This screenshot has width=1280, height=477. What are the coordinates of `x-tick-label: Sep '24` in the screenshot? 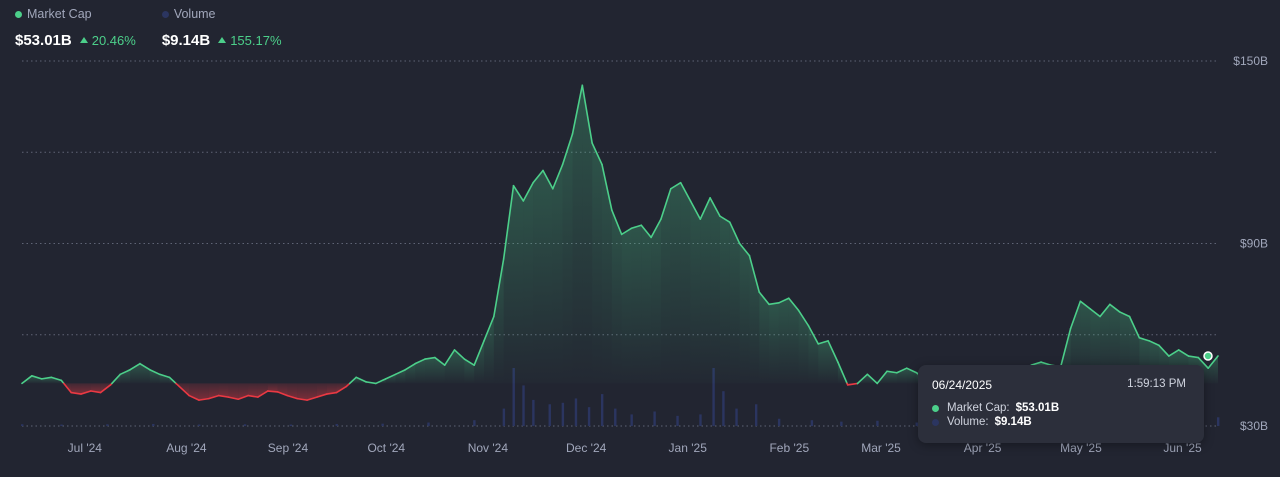 It's located at (288, 448).